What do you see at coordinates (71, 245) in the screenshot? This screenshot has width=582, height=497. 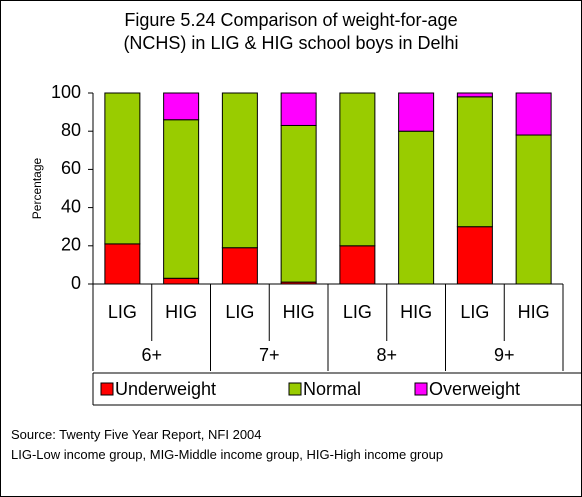 I see `y-tick-label: 20` at bounding box center [71, 245].